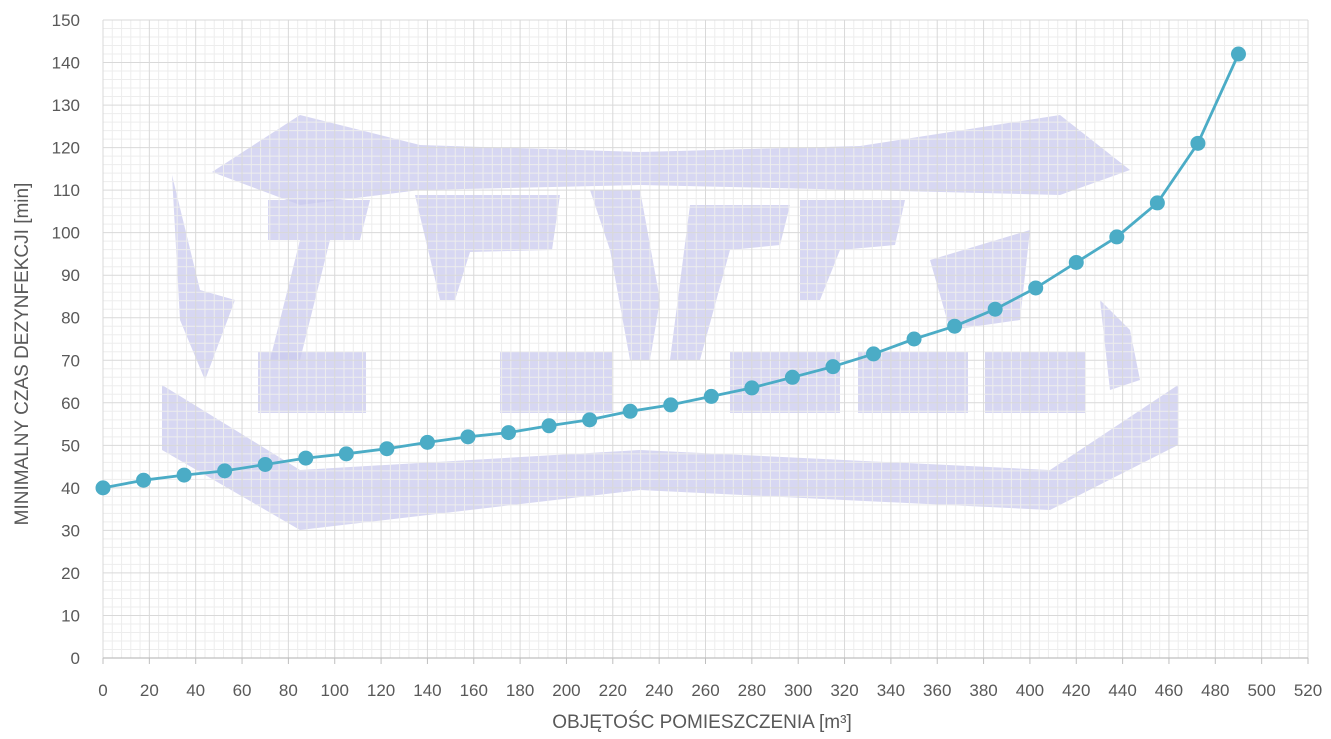 The width and height of the screenshot is (1331, 739). Describe the element at coordinates (659, 690) in the screenshot. I see `x-tick-label: 240` at that location.